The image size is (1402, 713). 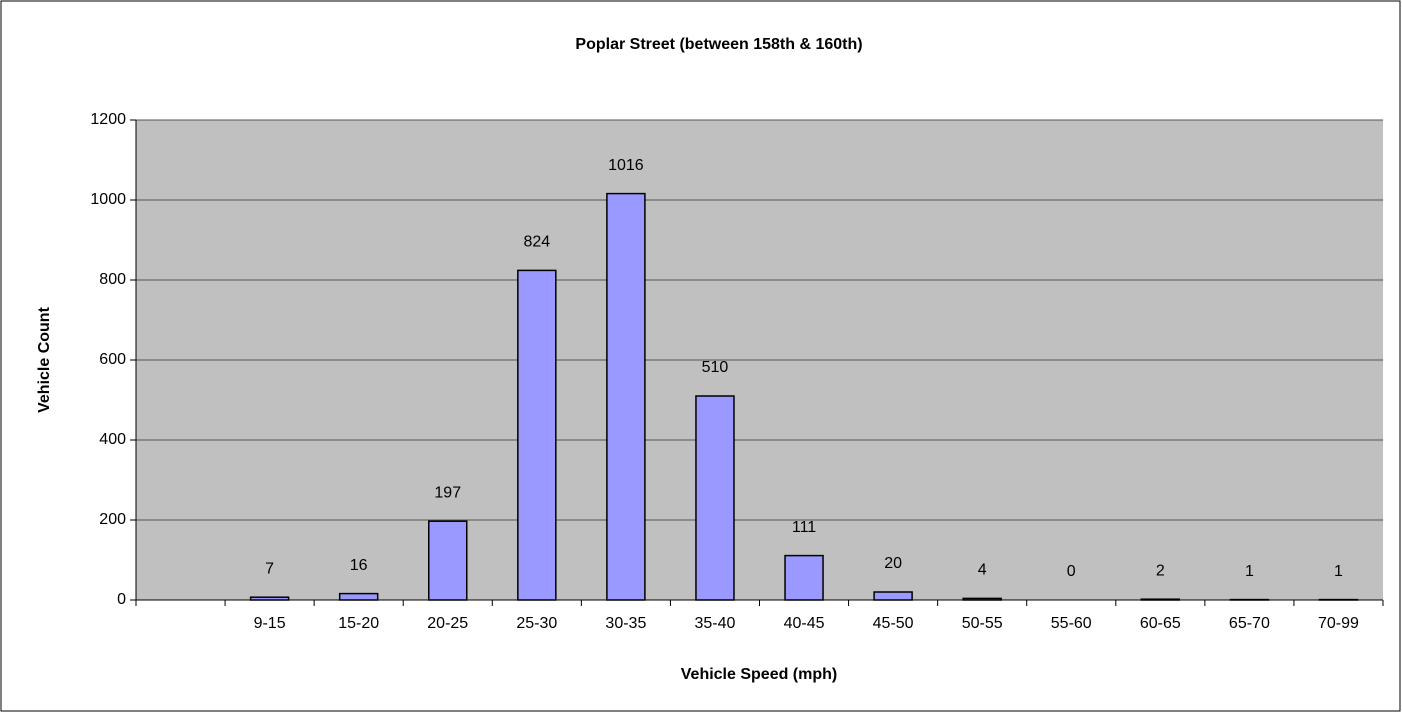 I want to click on y-tick-label: 0, so click(x=121, y=599).